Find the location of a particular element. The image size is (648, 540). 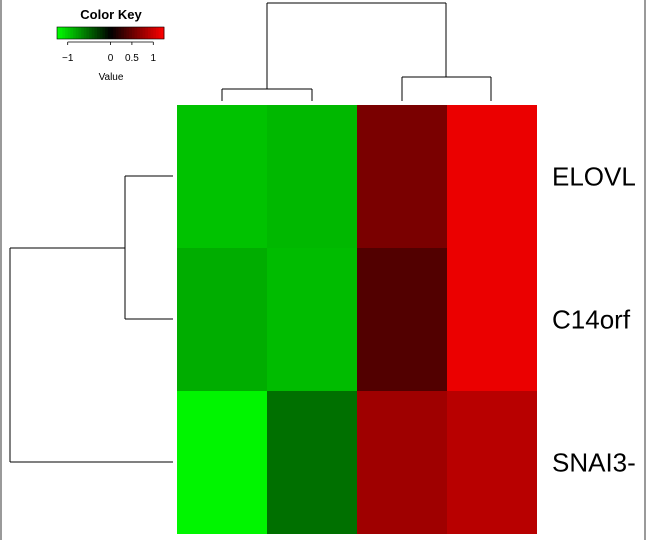

color-key-tick-label: −1 is located at coordinates (68, 58).